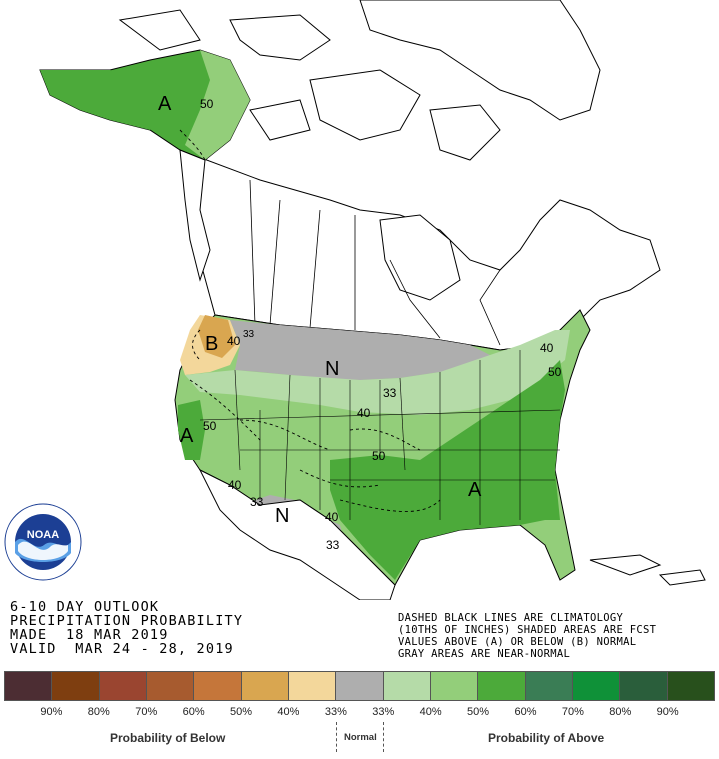 The height and width of the screenshot is (759, 719). I want to click on ne-40-label: 40, so click(547, 348).